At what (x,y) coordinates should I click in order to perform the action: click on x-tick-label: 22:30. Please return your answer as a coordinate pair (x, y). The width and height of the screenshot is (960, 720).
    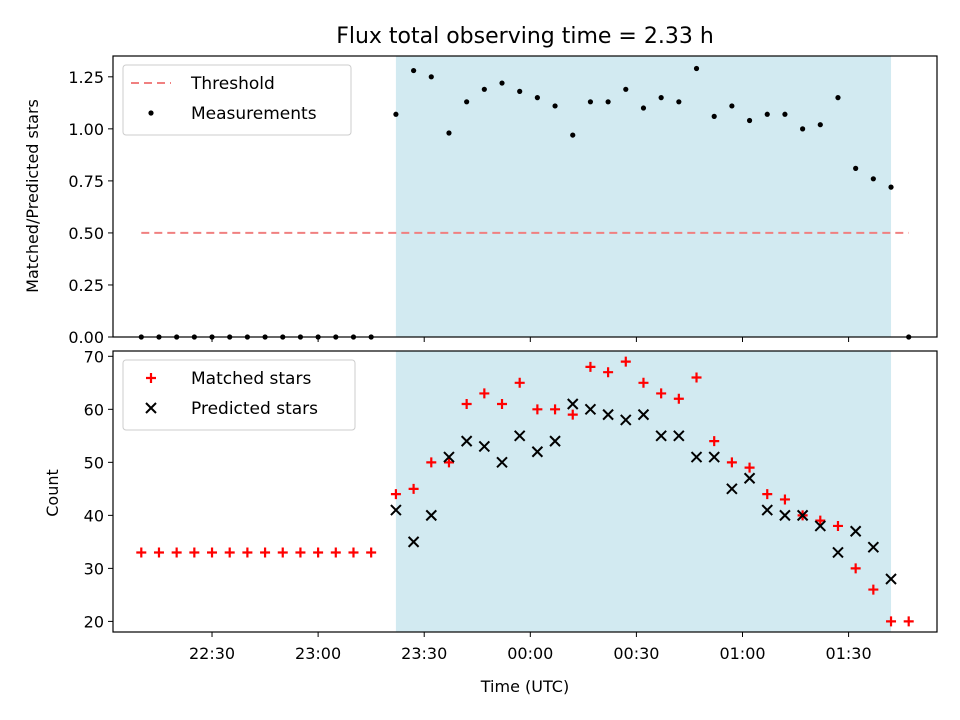
    Looking at the image, I should click on (212, 653).